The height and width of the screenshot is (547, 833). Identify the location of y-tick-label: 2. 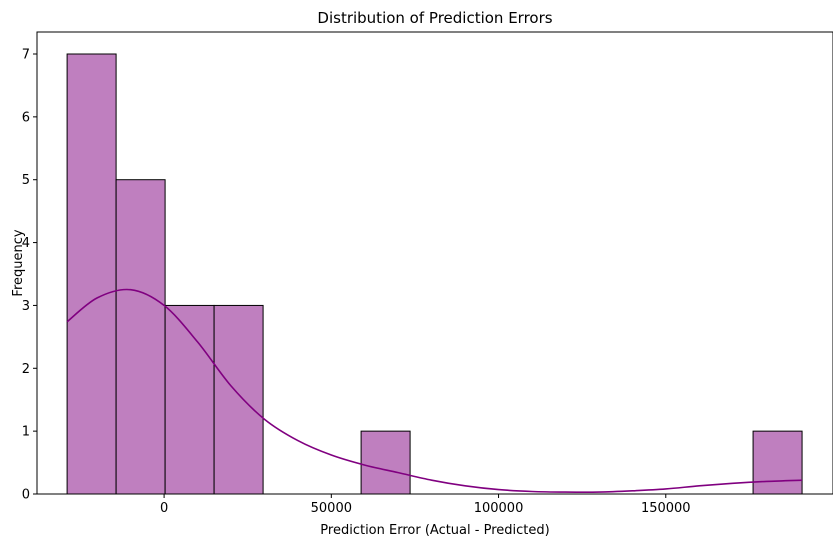
(26, 369).